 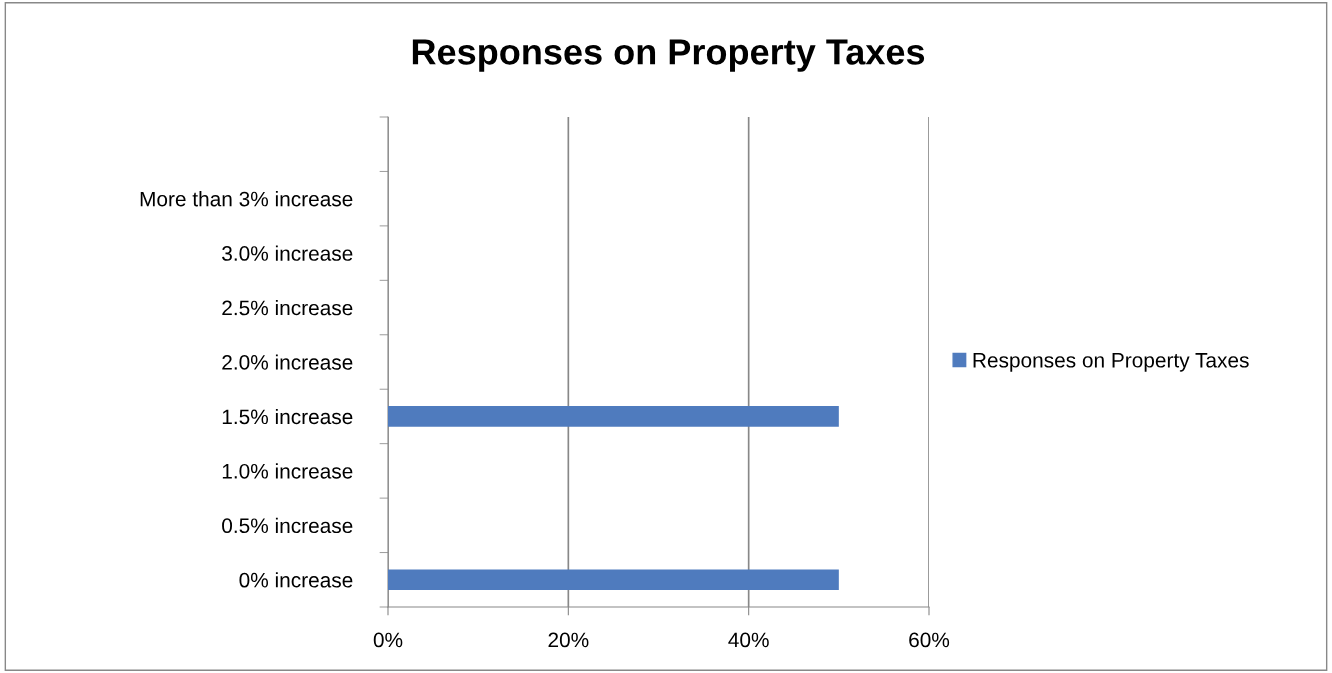 What do you see at coordinates (668, 55) in the screenshot?
I see `chart-title: Responses on Property Taxes` at bounding box center [668, 55].